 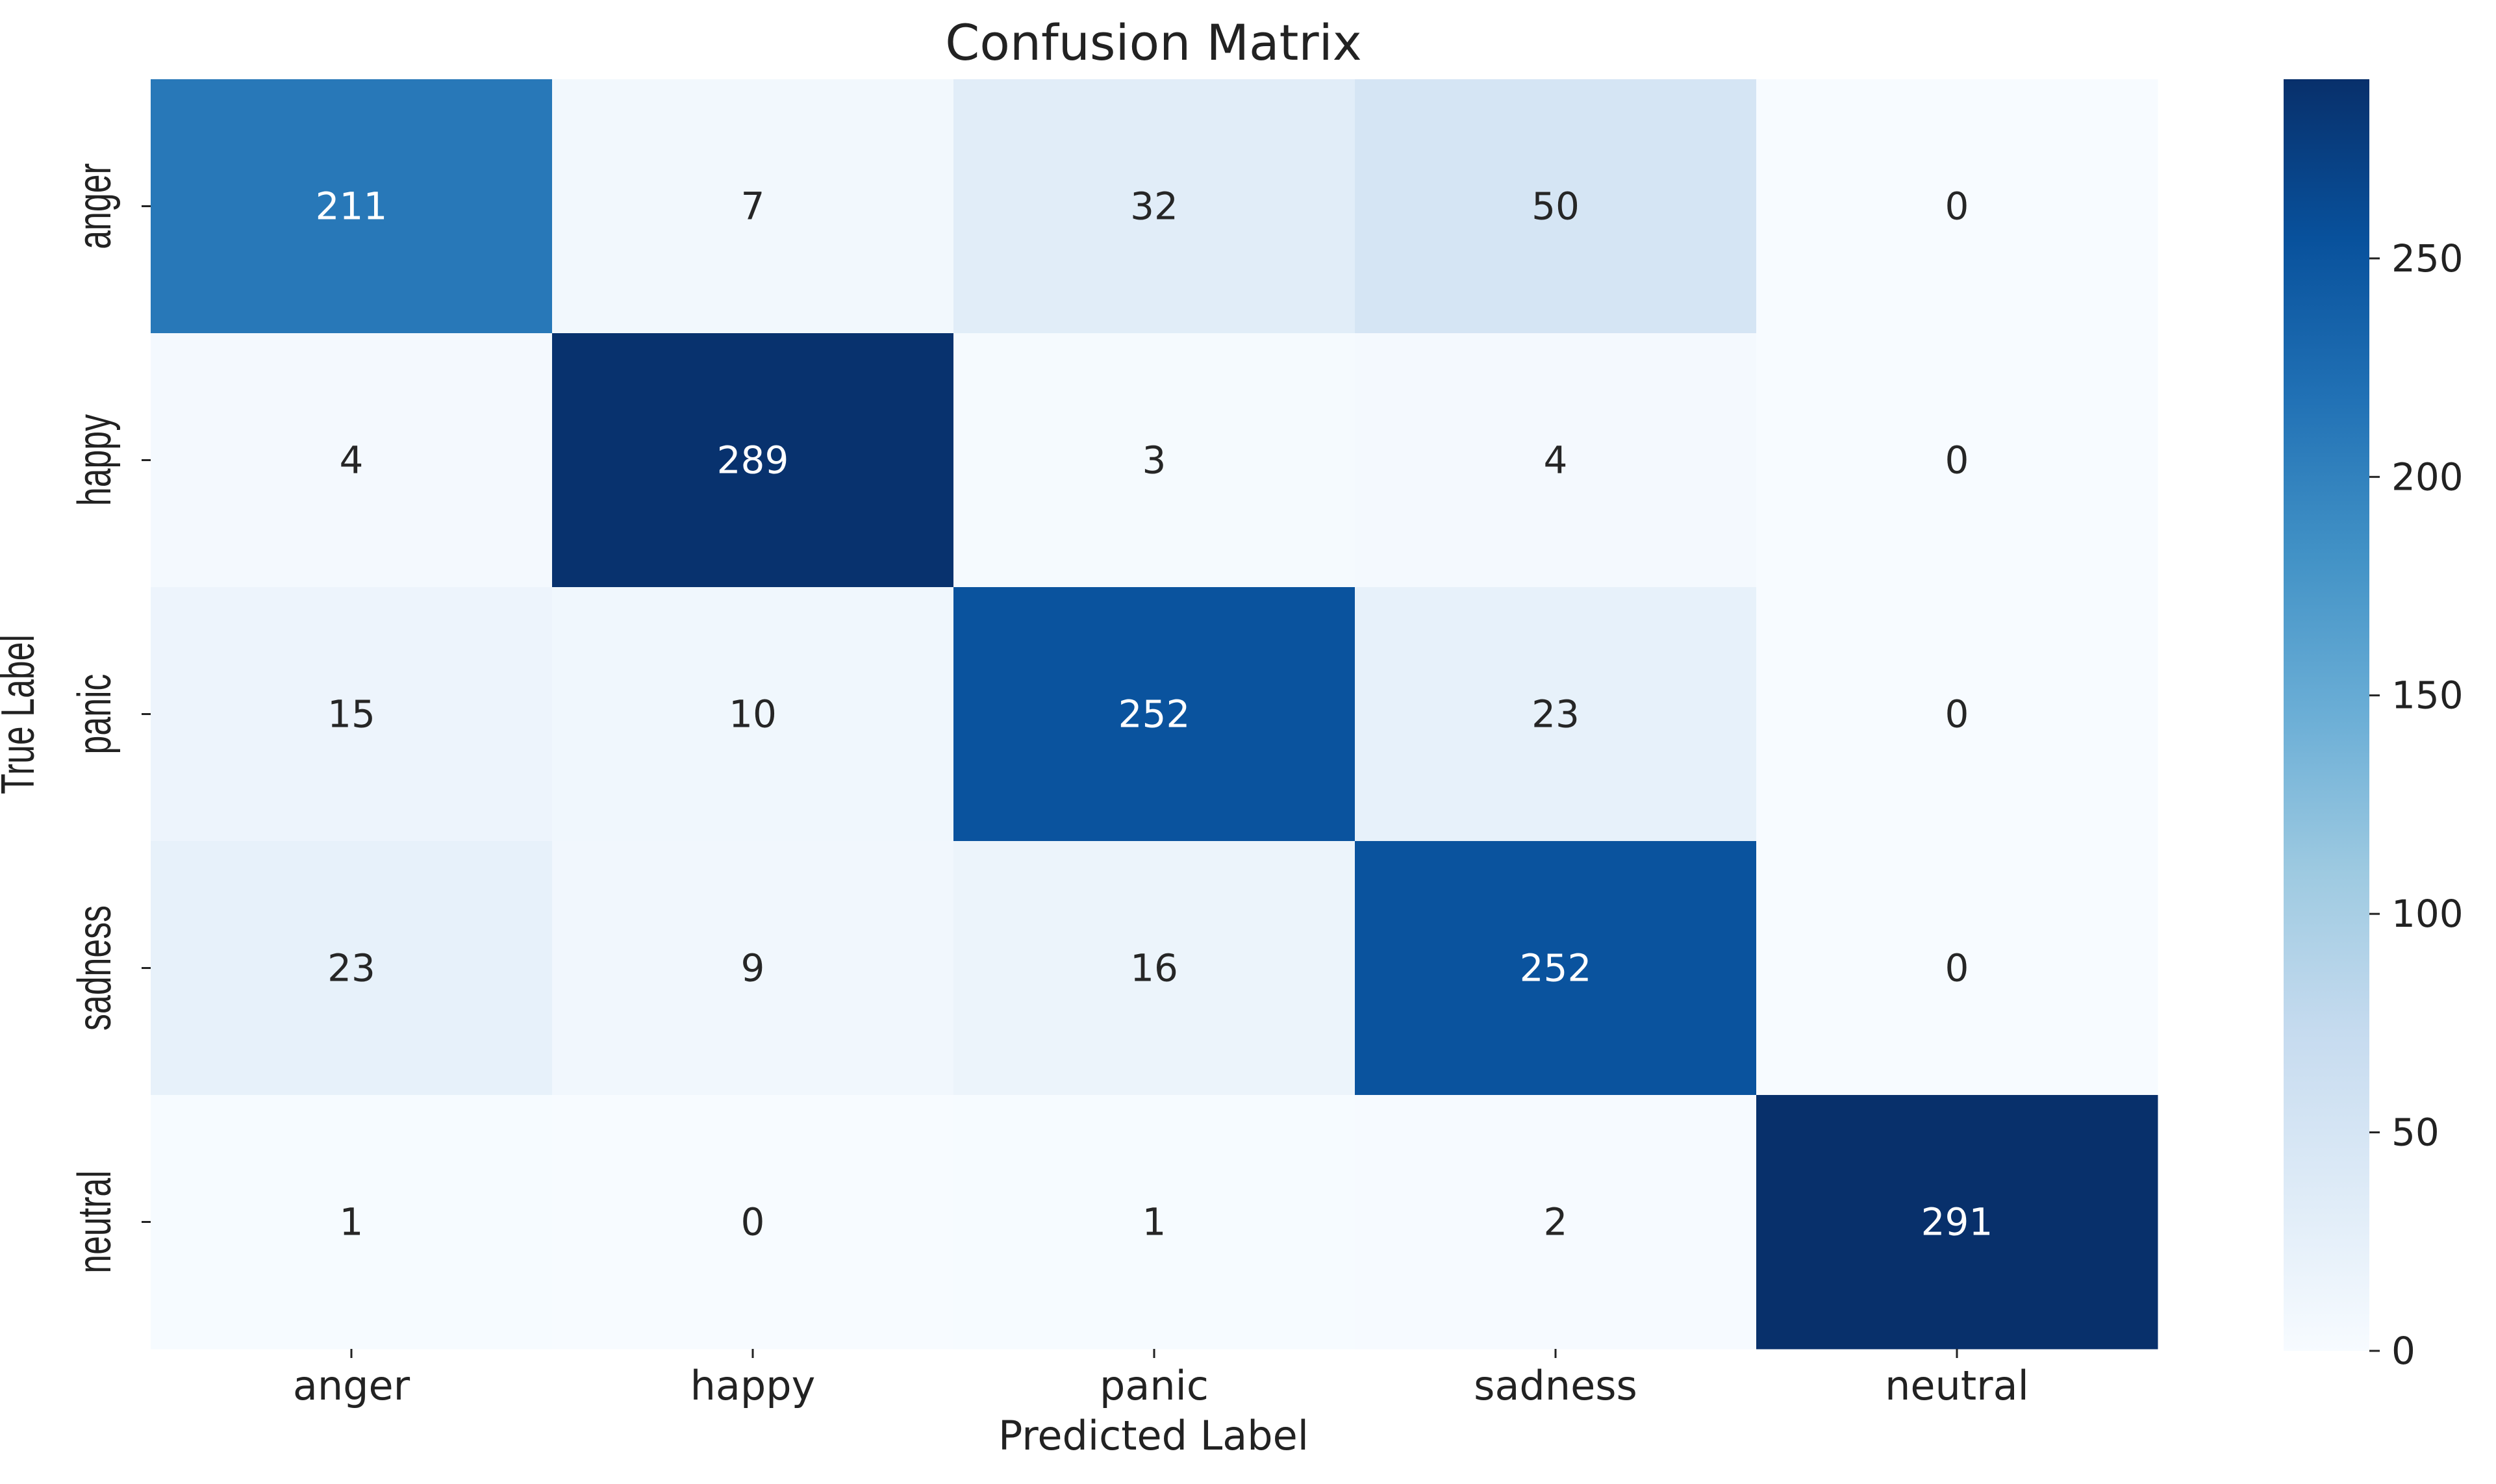 I want to click on cell-value-label: 2, so click(x=1556, y=1222).